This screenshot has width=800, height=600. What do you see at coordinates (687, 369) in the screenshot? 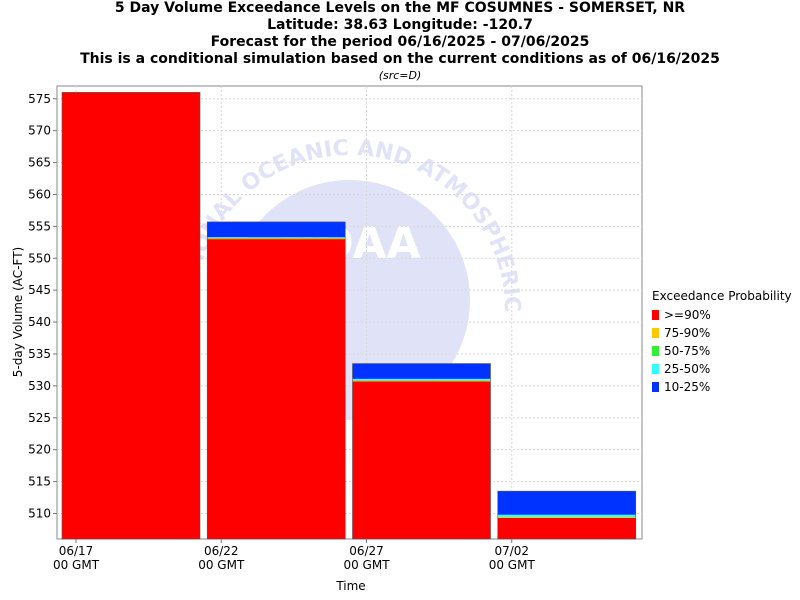
I see `legend-label: 25-50%` at bounding box center [687, 369].